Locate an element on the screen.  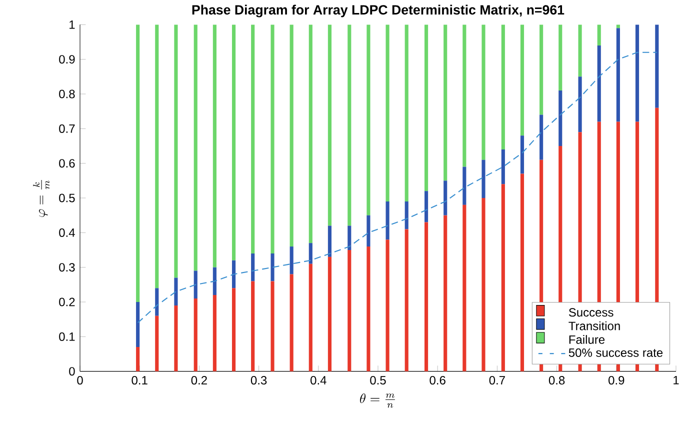
x-tick-label: 1 is located at coordinates (676, 380).